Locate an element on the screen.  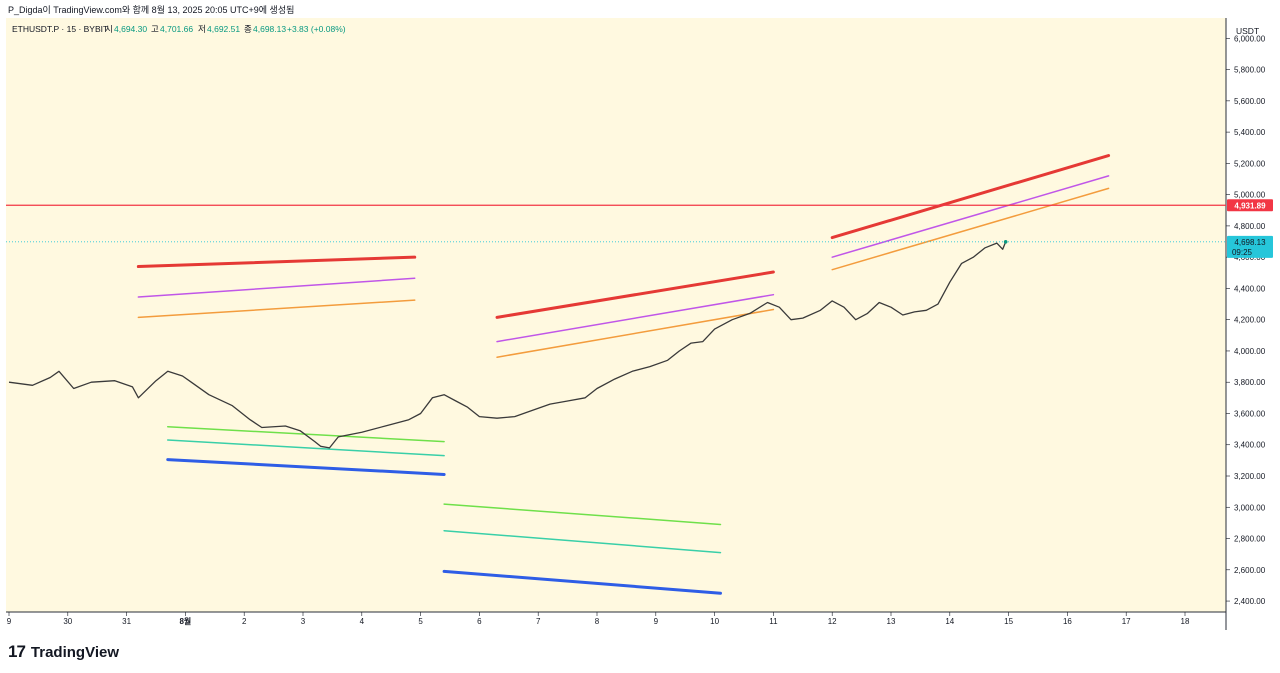
horizontal-lines is located at coordinates (616, 223).